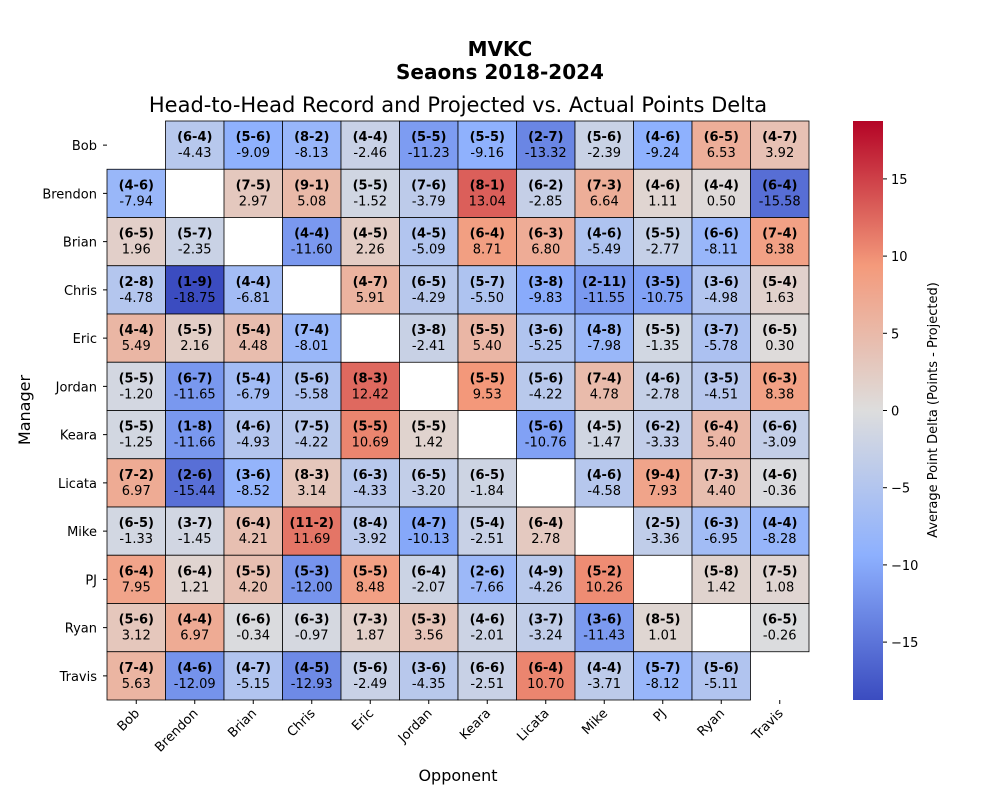 This screenshot has width=1000, height=800. I want to click on cell-delta-label: -1.47, so click(604, 443).